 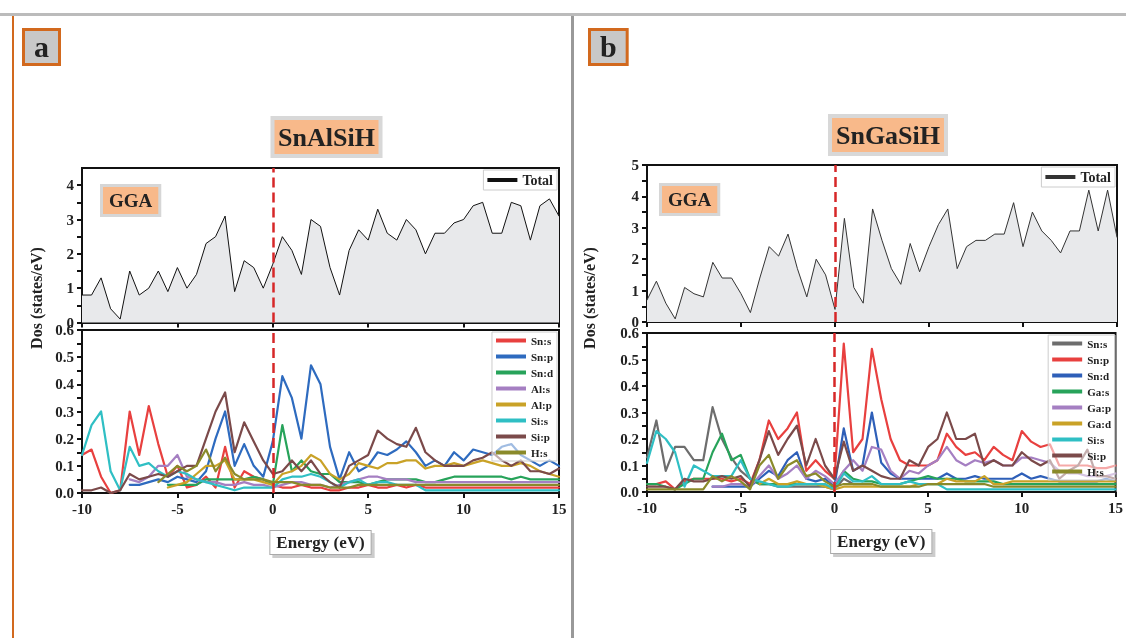 I want to click on text: a, so click(x=41, y=46).